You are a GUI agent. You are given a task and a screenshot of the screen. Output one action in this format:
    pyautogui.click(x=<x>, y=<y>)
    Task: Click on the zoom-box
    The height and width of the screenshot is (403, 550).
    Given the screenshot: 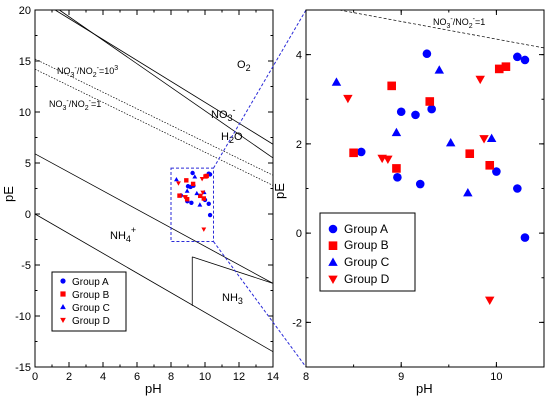 What is the action you would take?
    pyautogui.click(x=192, y=205)
    